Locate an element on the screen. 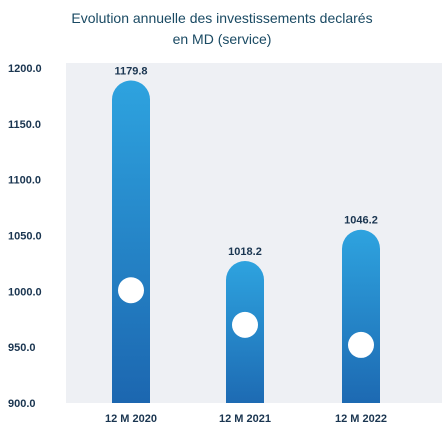 The width and height of the screenshot is (444, 436). y-tick-label: 1050.0 is located at coordinates (25, 237).